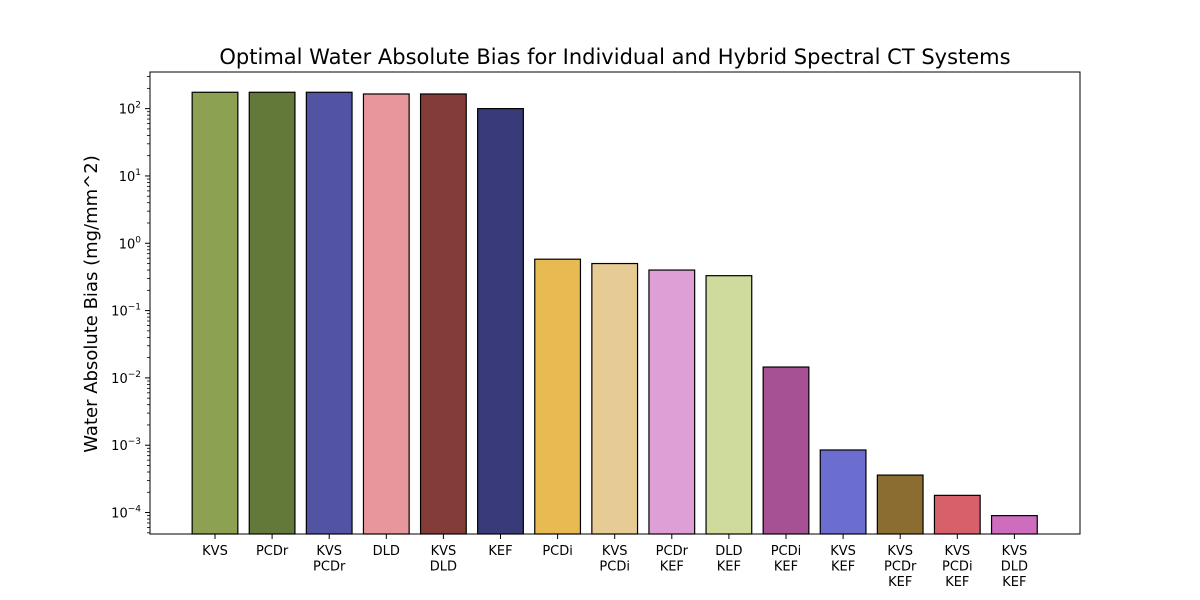 The height and width of the screenshot is (600, 1200). I want to click on y-tick-label: 10², so click(130, 109).